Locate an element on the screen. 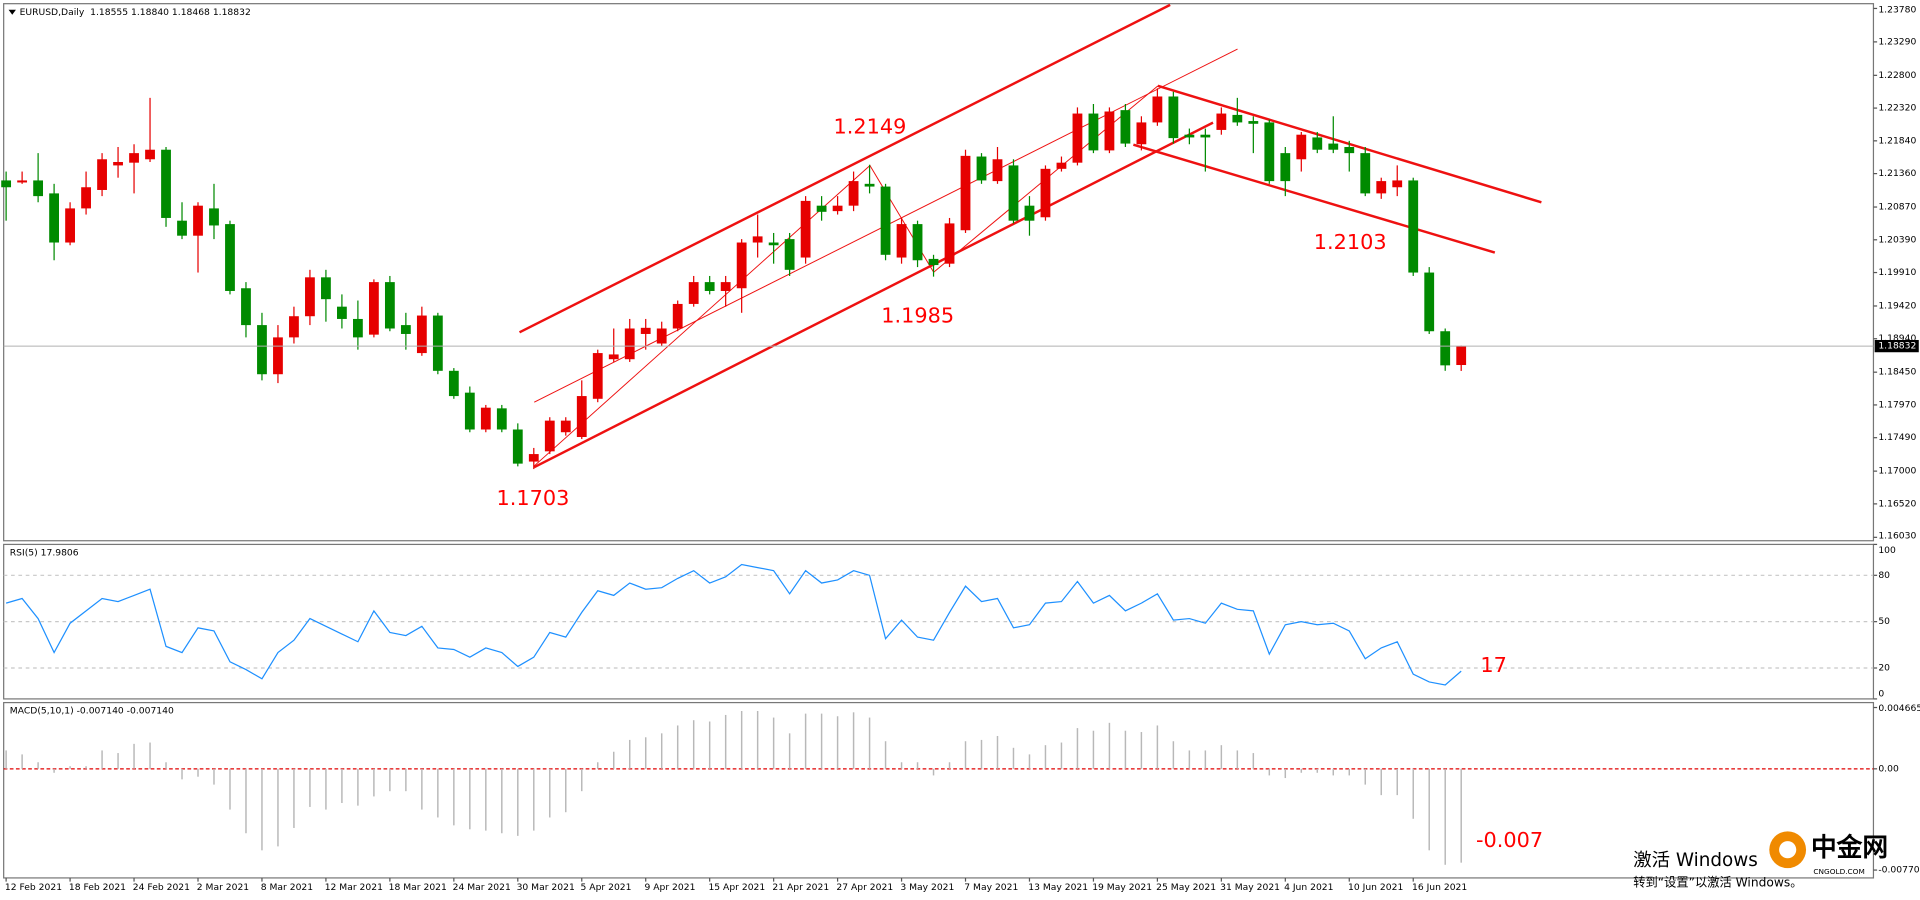 This screenshot has width=1920, height=900. x-tick-label: 8 Mar 2021 is located at coordinates (287, 887).